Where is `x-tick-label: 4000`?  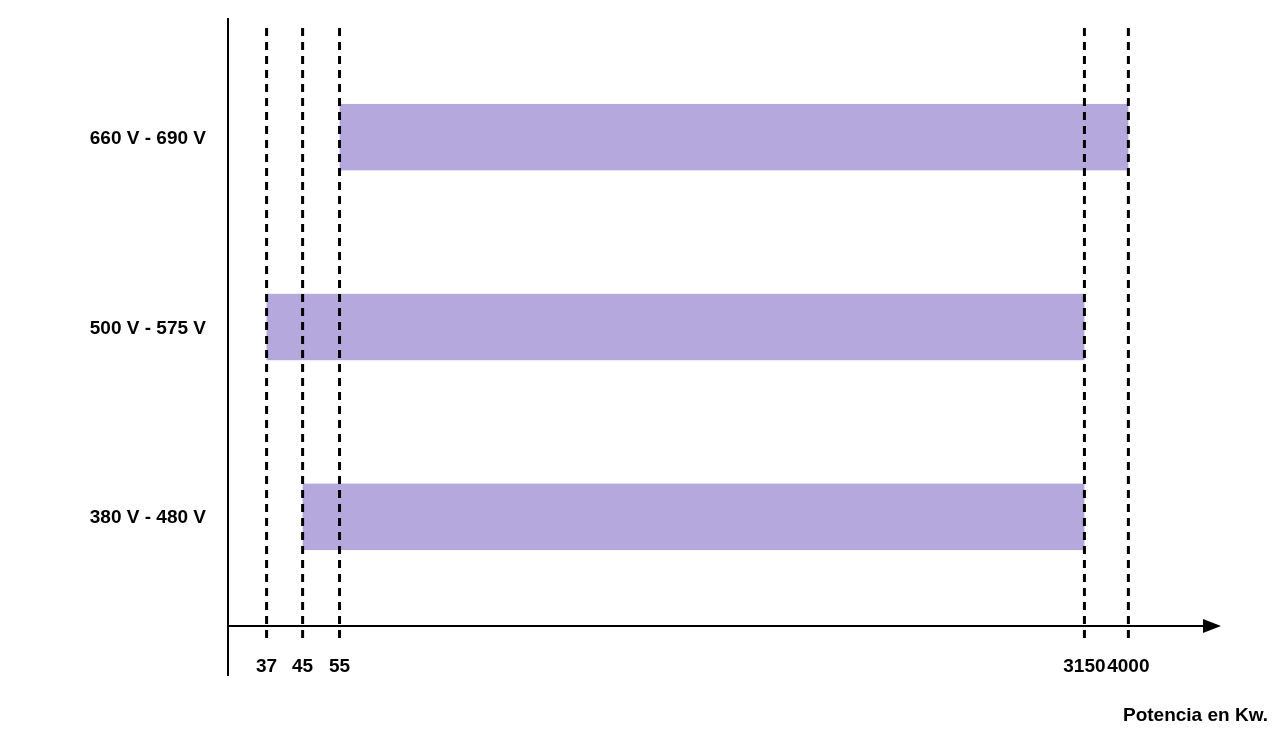 x-tick-label: 4000 is located at coordinates (1128, 665).